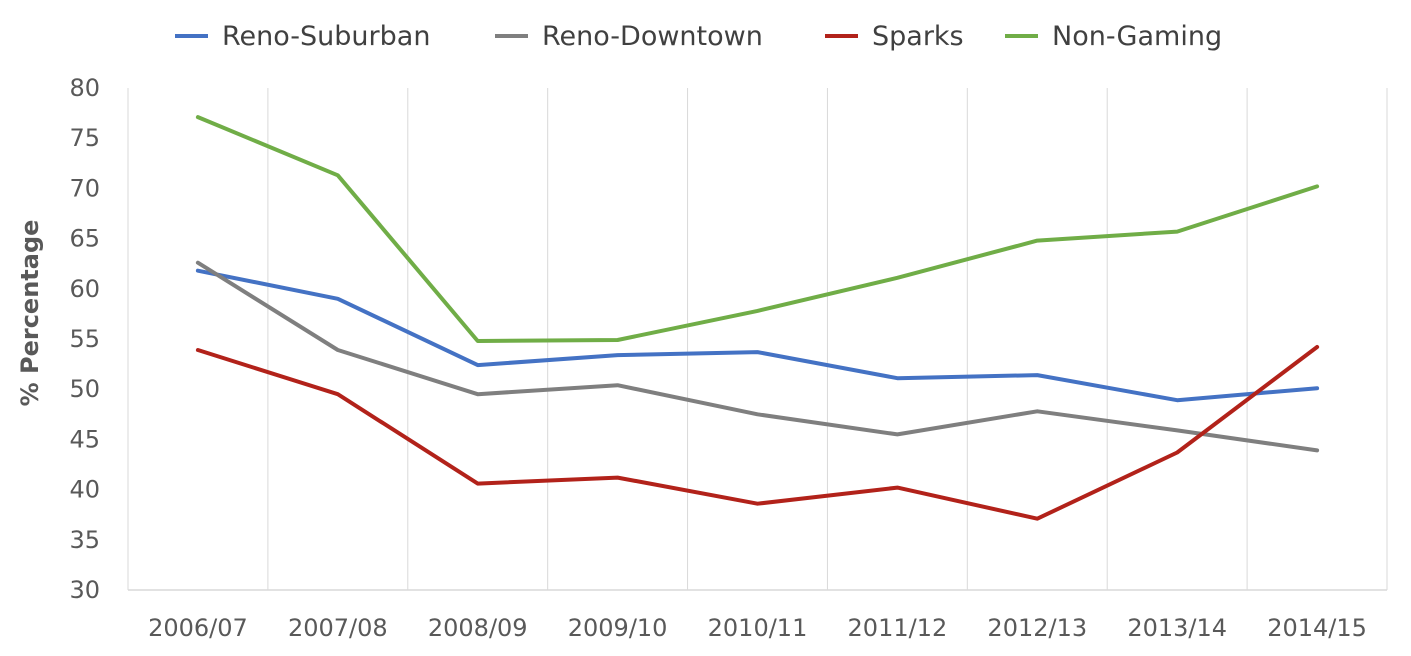 The width and height of the screenshot is (1411, 656). What do you see at coordinates (84, 540) in the screenshot?
I see `y-tick-label: 35` at bounding box center [84, 540].